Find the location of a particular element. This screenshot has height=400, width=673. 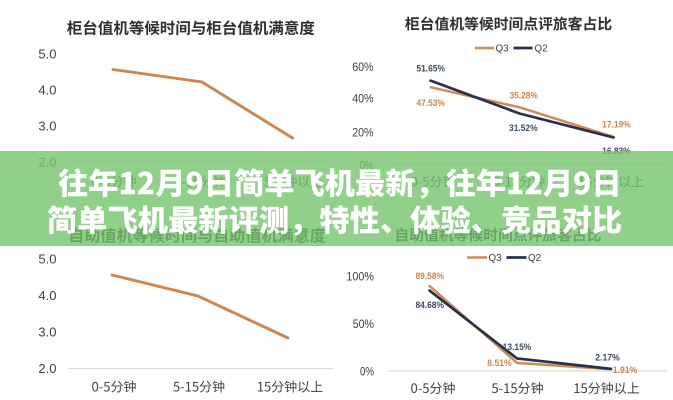

svg-text: 89.58% is located at coordinates (429, 276).